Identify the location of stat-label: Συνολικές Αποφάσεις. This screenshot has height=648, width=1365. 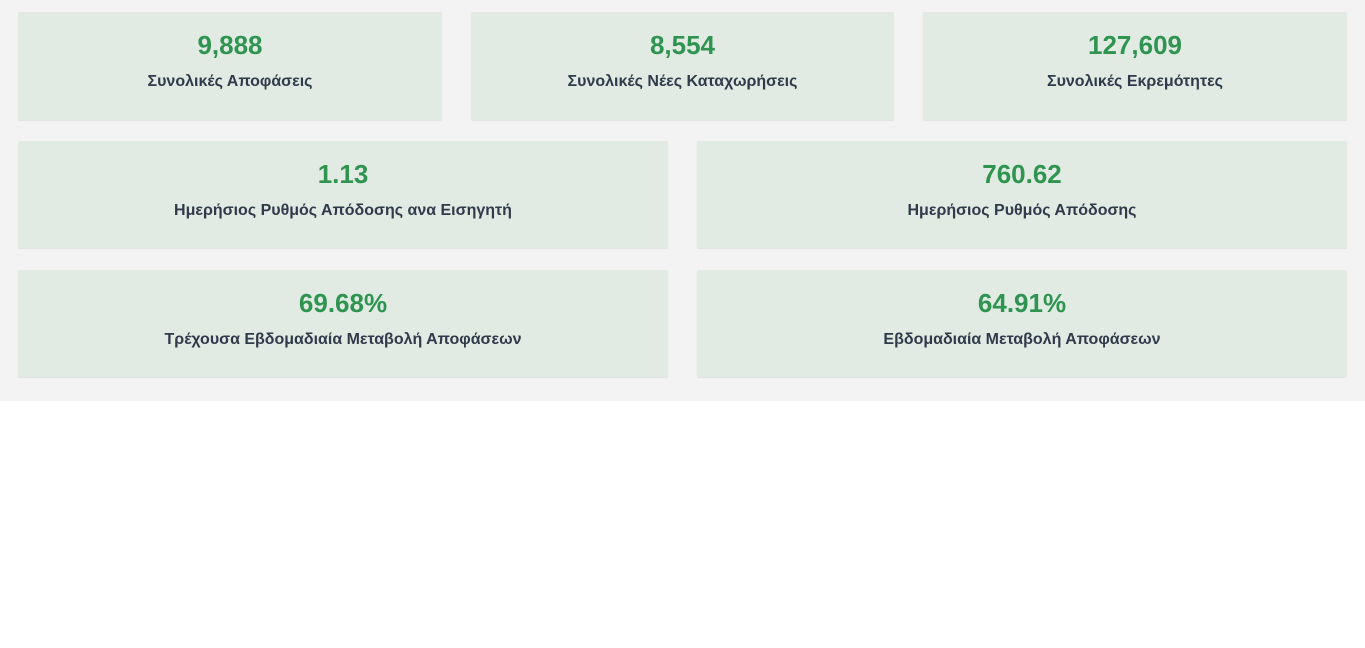
(230, 81).